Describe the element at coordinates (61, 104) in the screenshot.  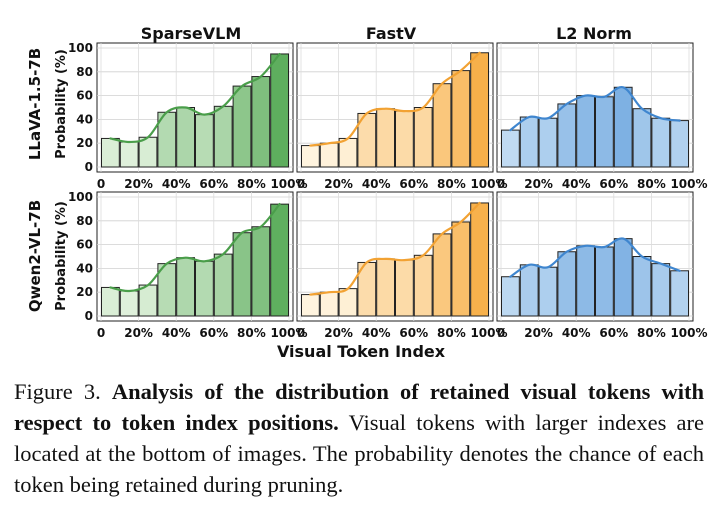
I see `y-axis-label-top: Probability (%)` at that location.